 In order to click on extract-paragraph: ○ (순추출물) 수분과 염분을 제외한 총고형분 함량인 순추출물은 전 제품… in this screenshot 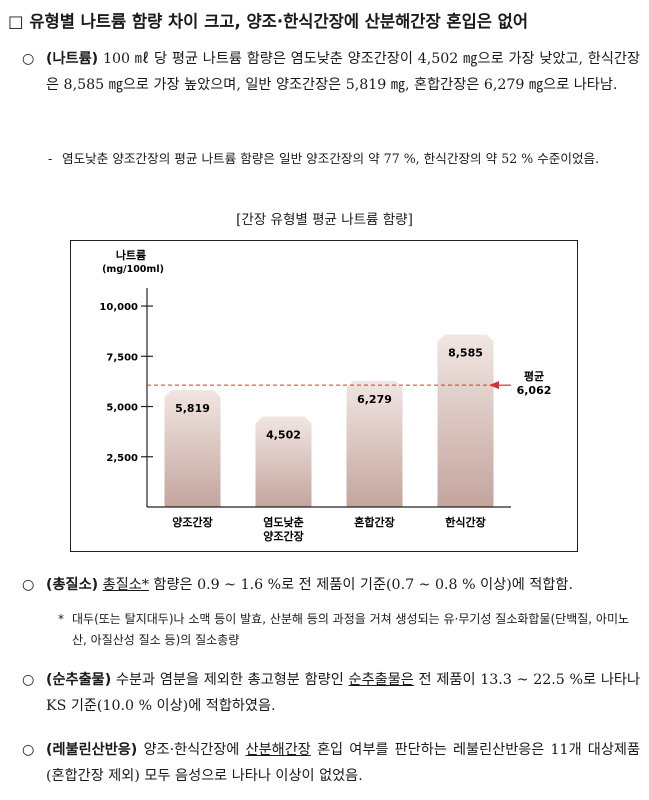, I will do `click(331, 693)`.